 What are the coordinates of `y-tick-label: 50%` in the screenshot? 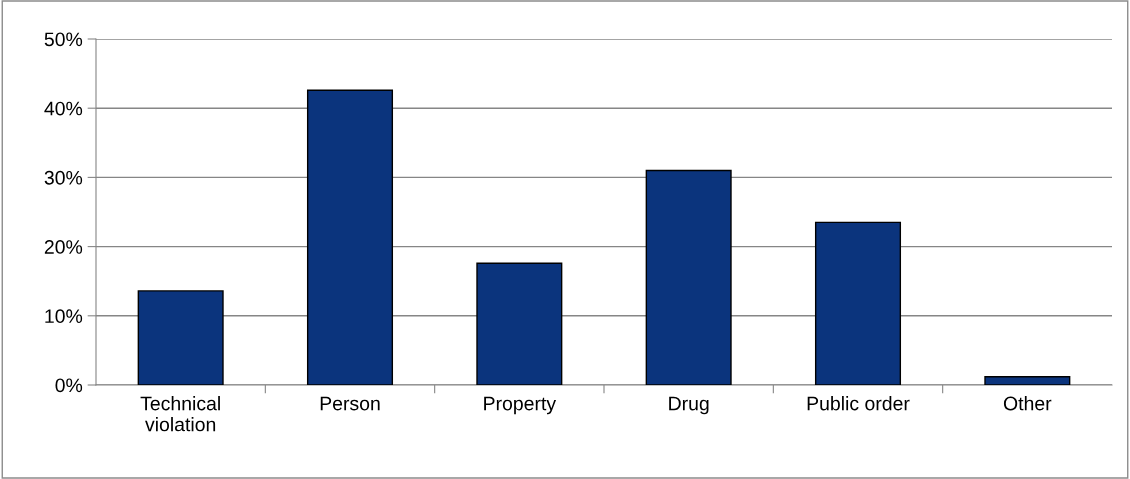 It's located at (63, 39).